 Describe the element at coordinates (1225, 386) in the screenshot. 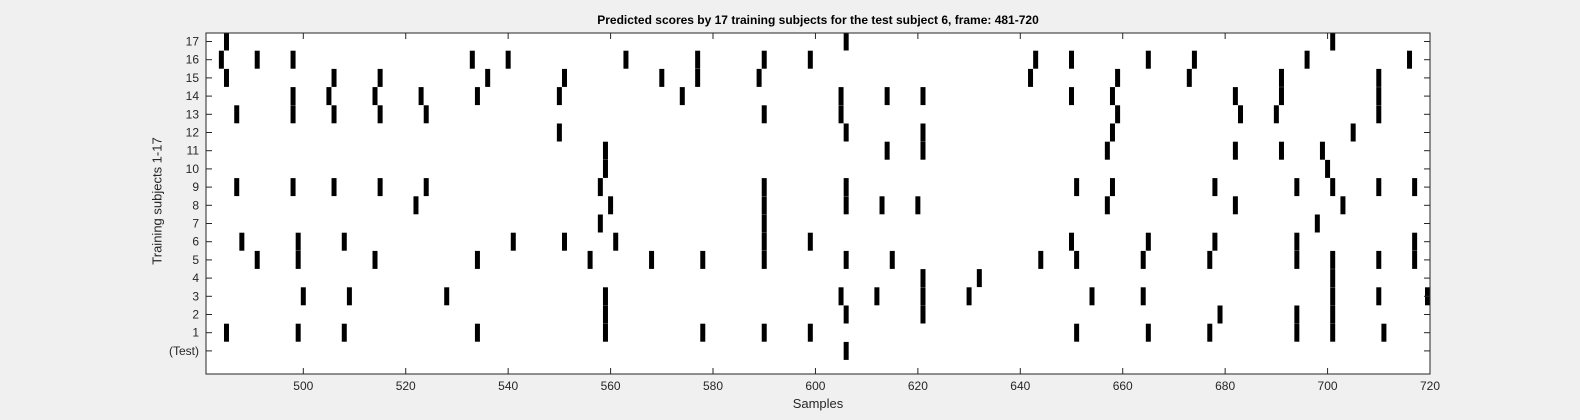

I see `x-tick-label: 680` at that location.